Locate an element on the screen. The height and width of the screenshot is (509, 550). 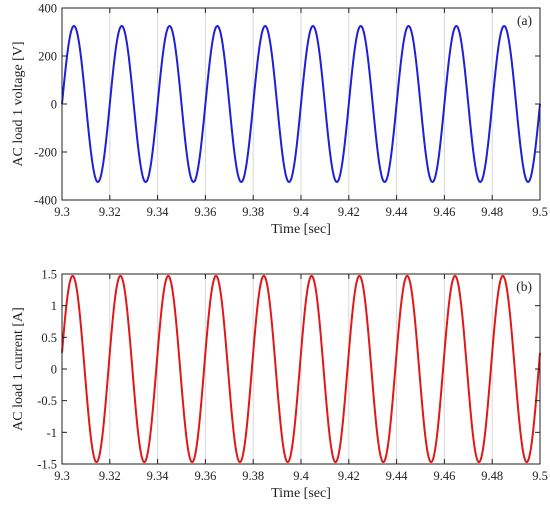
voltage-x-axis-label: Time [sec] is located at coordinates (301, 229).